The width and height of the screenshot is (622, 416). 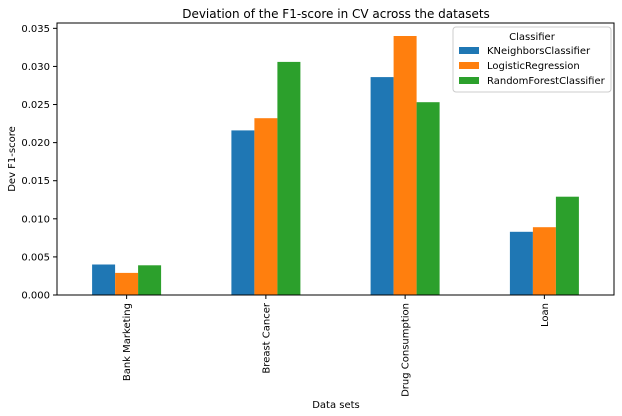 I want to click on y-tick-label: 0.020, so click(x=35, y=143).